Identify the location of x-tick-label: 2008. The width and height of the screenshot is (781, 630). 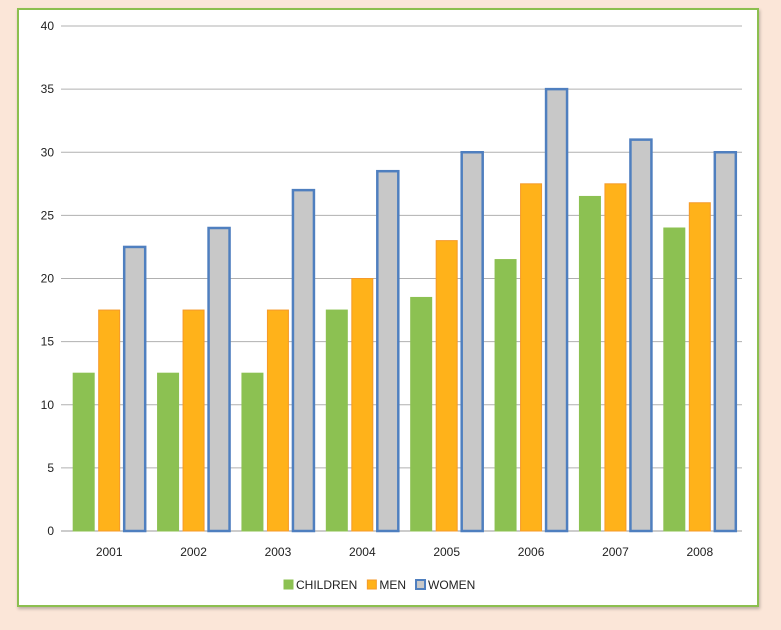
(699, 552).